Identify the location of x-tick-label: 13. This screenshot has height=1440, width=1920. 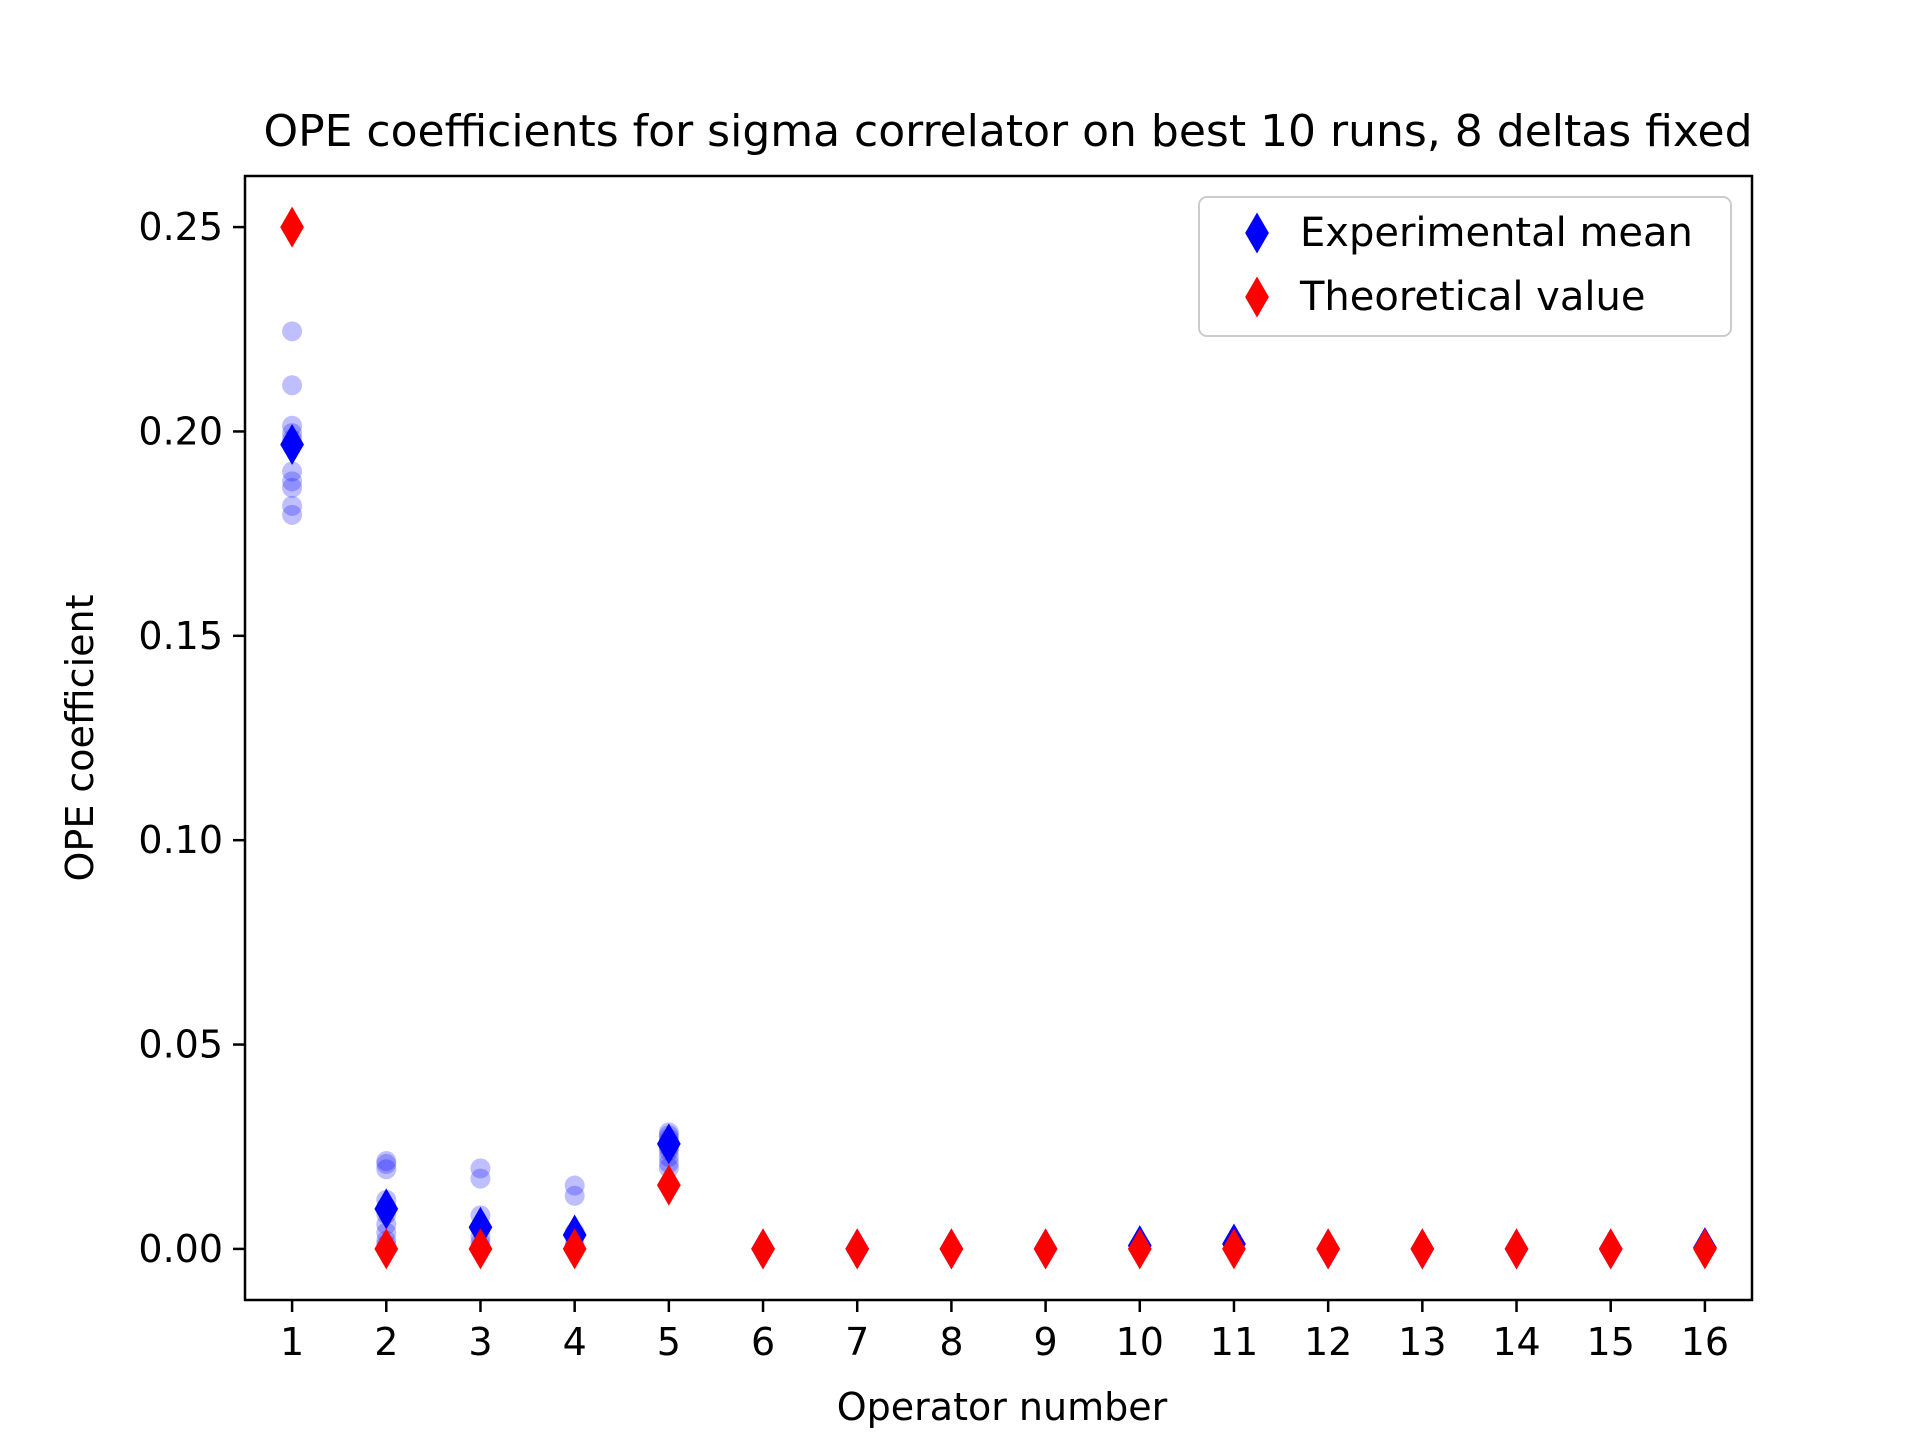
(1422, 1342).